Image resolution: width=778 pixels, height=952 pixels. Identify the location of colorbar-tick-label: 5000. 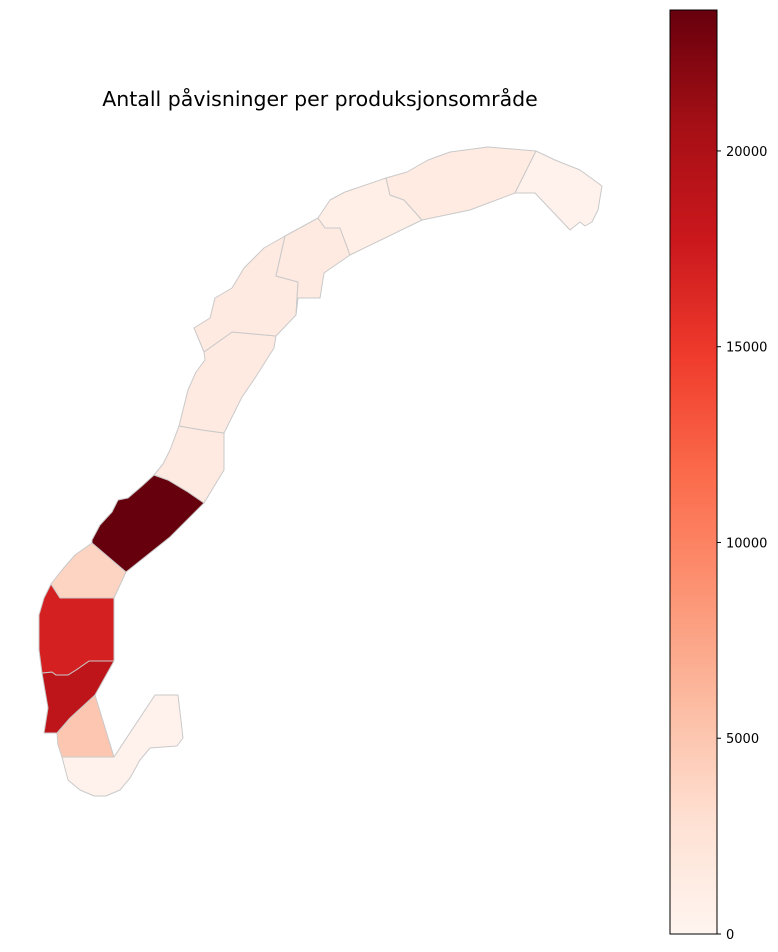
(742, 739).